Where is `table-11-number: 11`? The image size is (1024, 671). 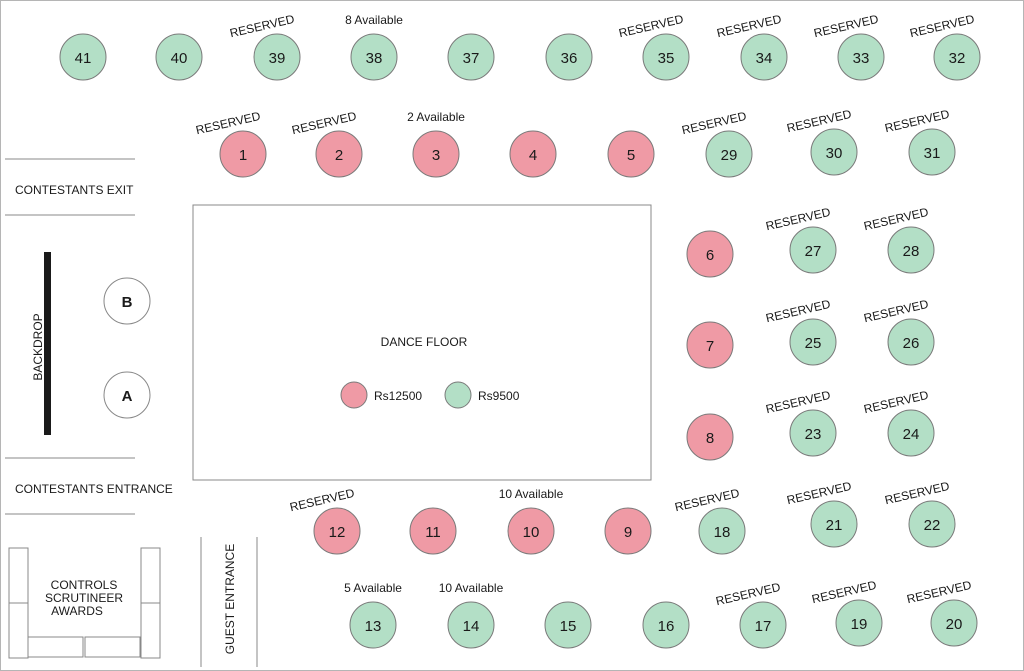
table-11-number: 11 is located at coordinates (433, 532).